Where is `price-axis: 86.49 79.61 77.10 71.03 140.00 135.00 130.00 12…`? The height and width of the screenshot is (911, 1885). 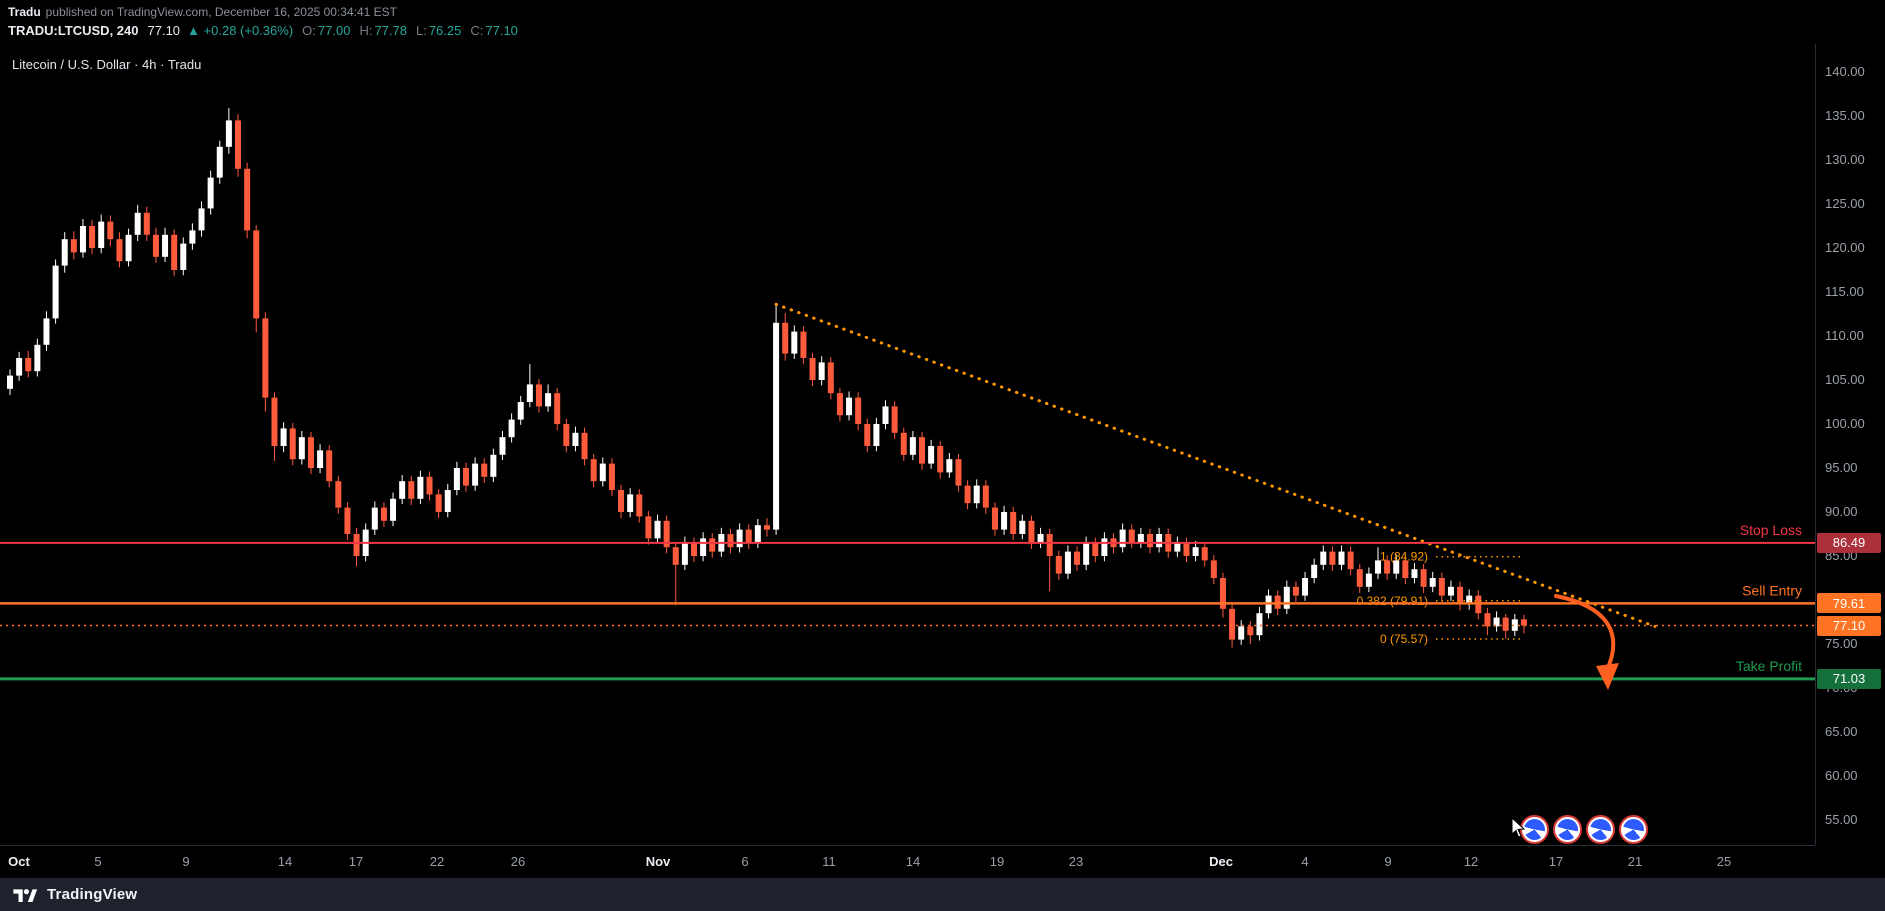
price-axis: 86.49 79.61 77.10 71.03 140.00 135.00 130.00 12… is located at coordinates (1850, 444).